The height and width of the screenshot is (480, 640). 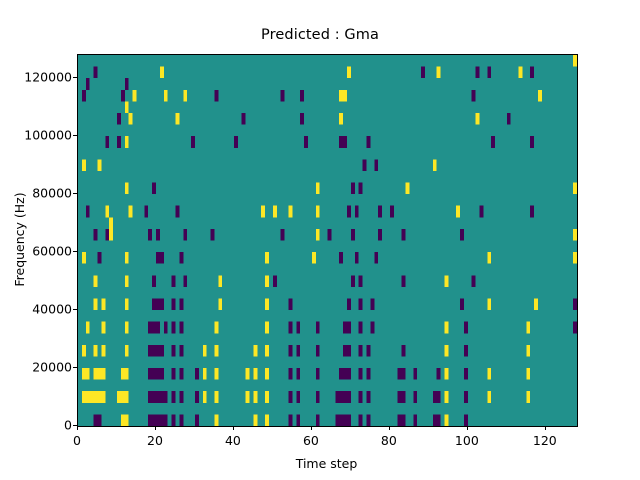 What do you see at coordinates (232, 440) in the screenshot?
I see `x-tick-label: 40` at bounding box center [232, 440].